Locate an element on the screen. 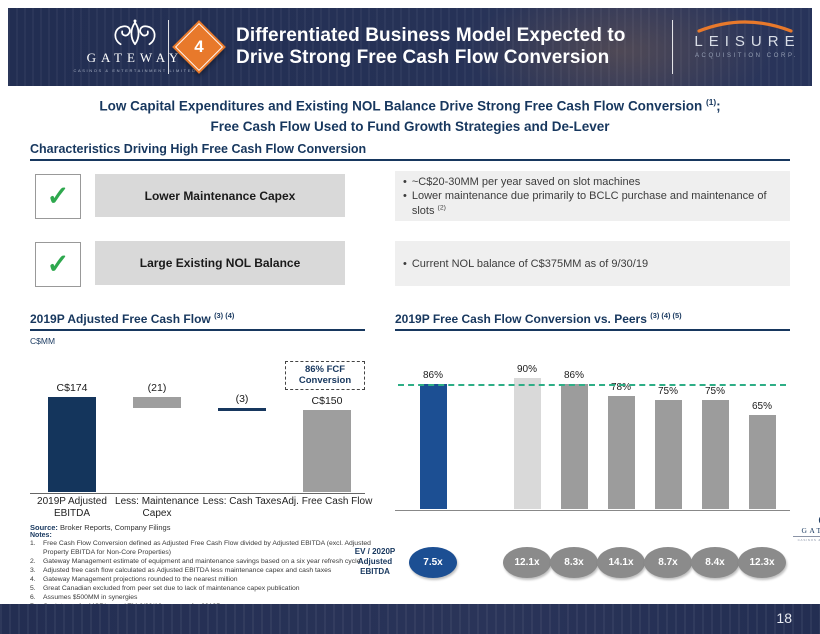 The image size is (820, 634). subtitle-tail: ; is located at coordinates (718, 106).